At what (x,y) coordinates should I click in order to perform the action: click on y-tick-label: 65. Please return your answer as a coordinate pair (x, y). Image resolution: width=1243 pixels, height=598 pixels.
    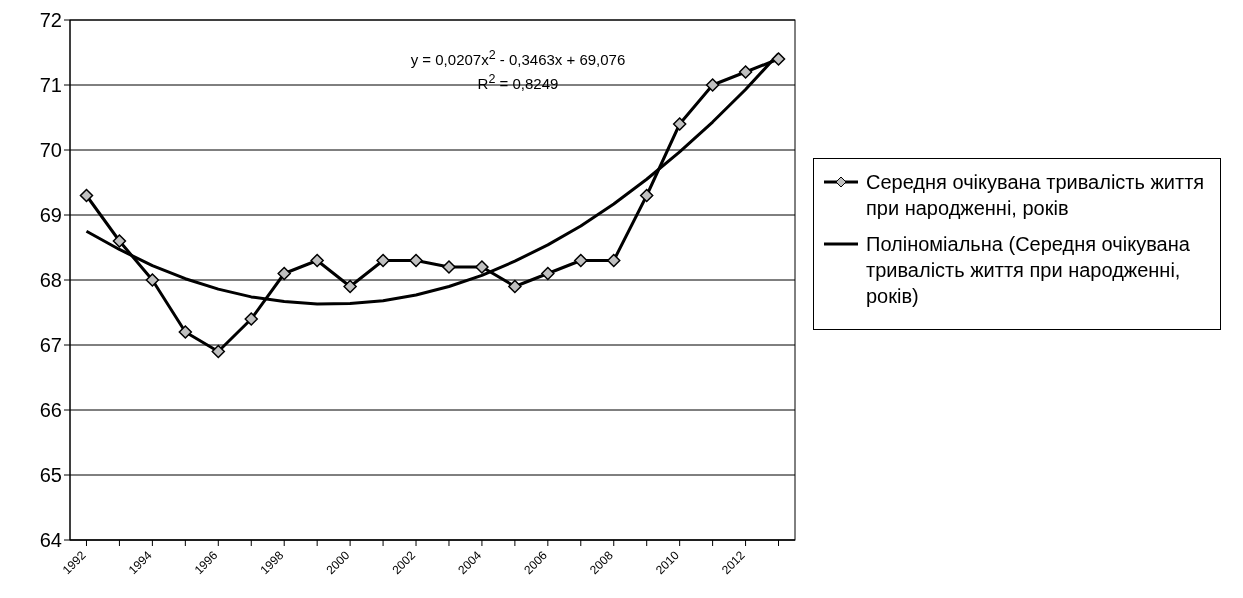
    Looking at the image, I should click on (50, 475).